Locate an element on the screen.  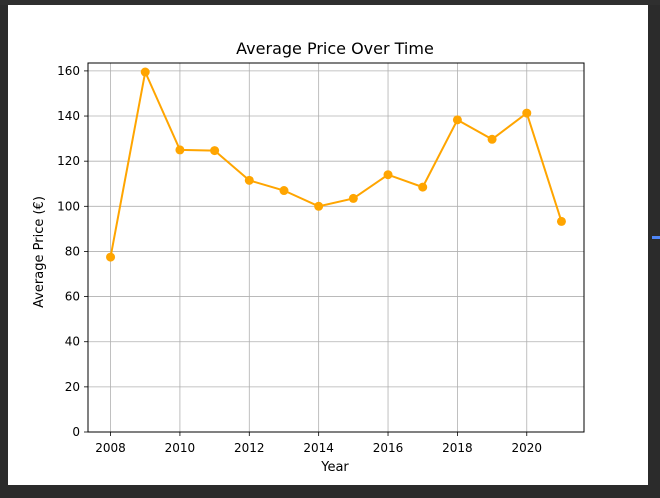
x-tick-label: 2020 is located at coordinates (526, 448).